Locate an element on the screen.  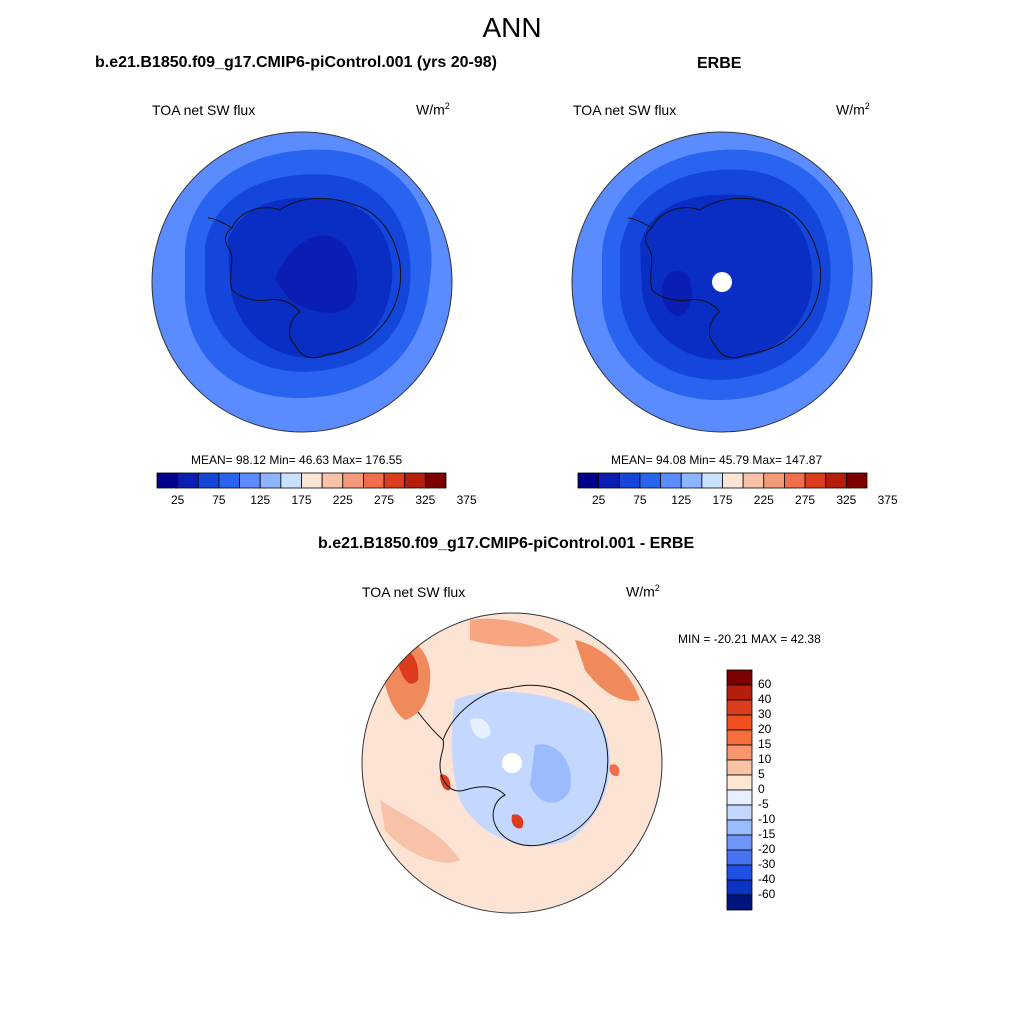
figure-title: ANN is located at coordinates (512, 27).